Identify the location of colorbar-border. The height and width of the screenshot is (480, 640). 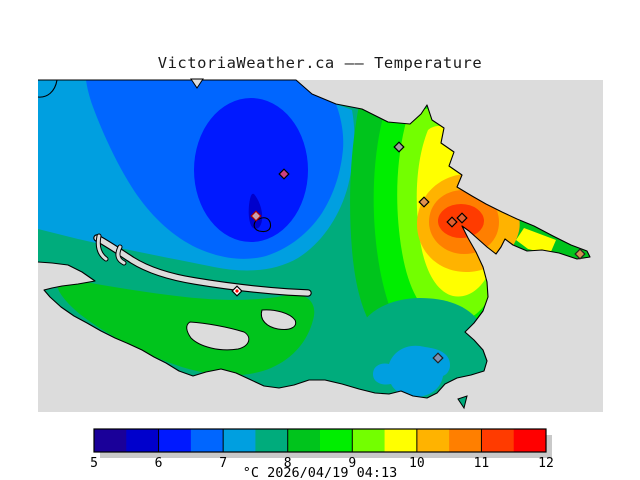
(320, 440).